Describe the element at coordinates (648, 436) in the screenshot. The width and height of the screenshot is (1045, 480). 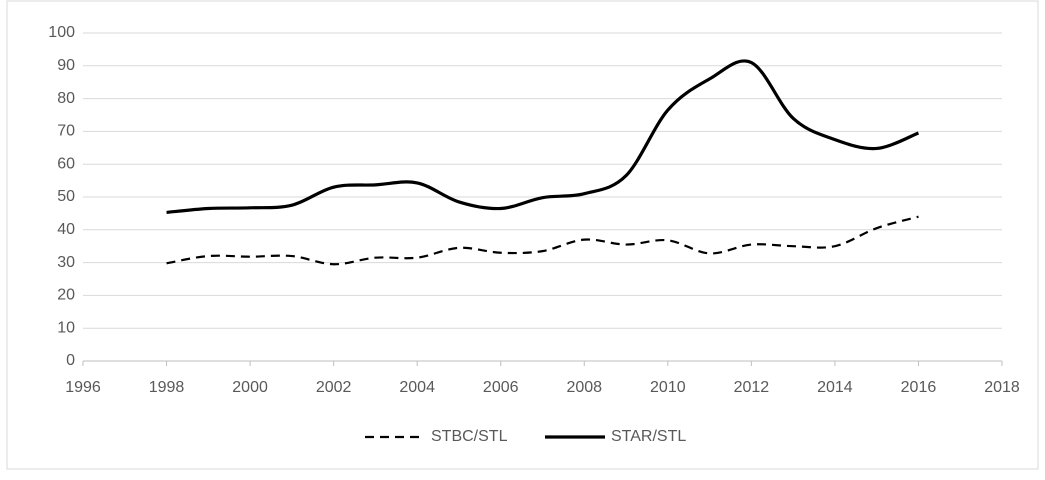
I see `legend-label: STAR/STL` at that location.